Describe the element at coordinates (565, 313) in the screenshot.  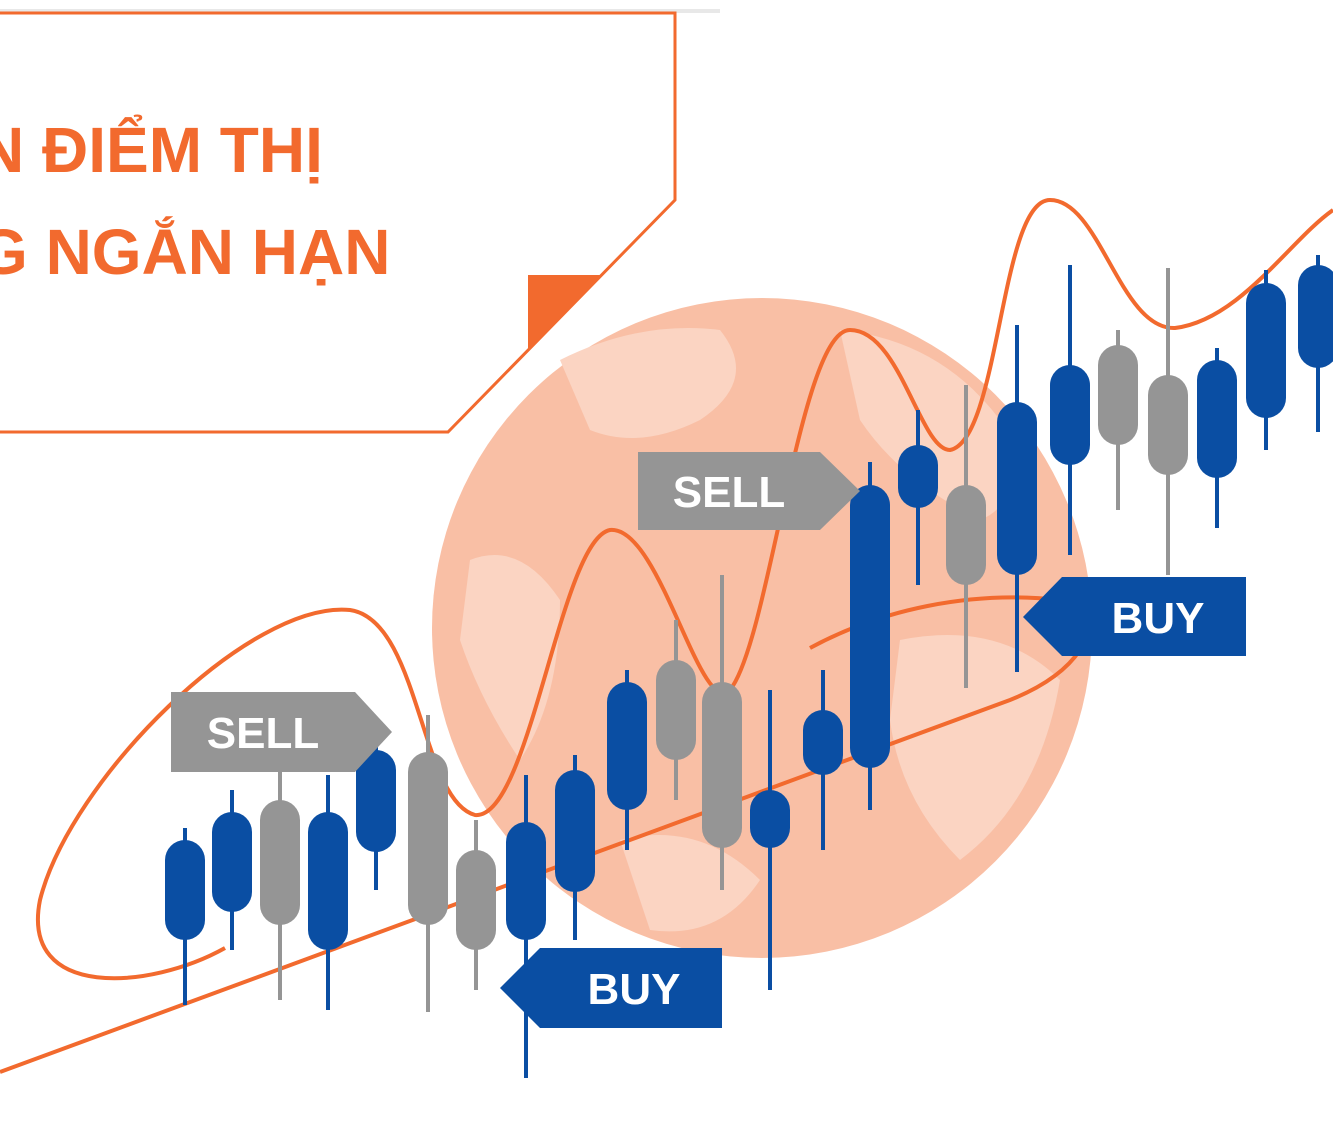
I see `title-accent` at that location.